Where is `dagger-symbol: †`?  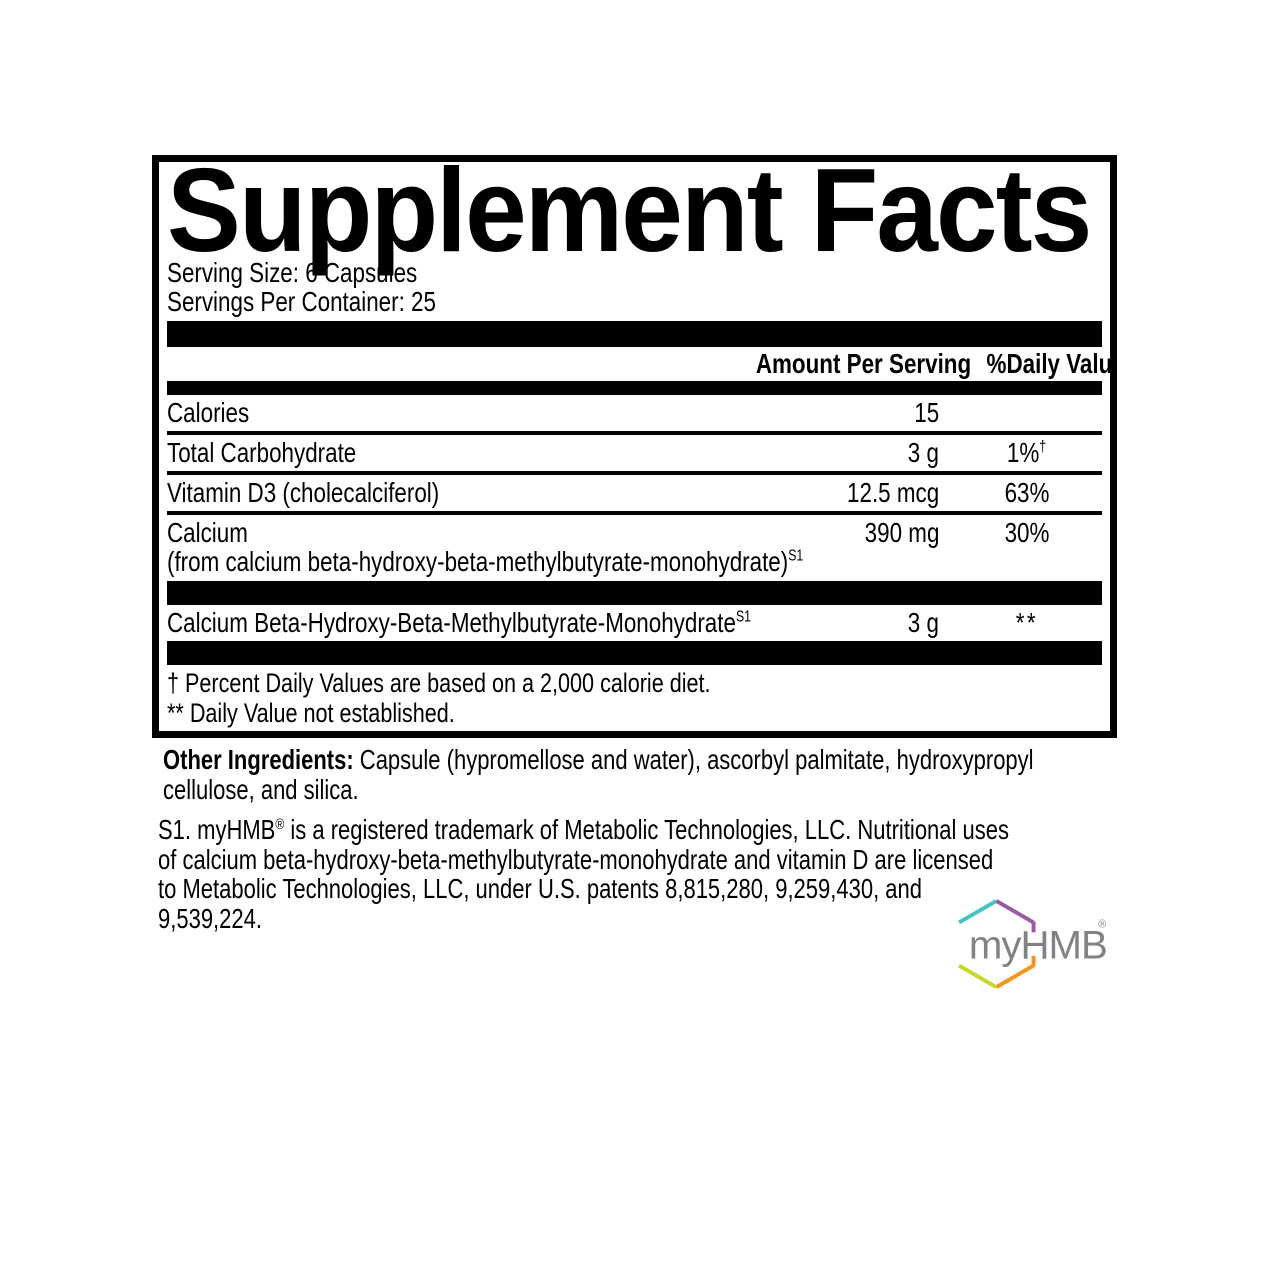 dagger-symbol: † is located at coordinates (1043, 447).